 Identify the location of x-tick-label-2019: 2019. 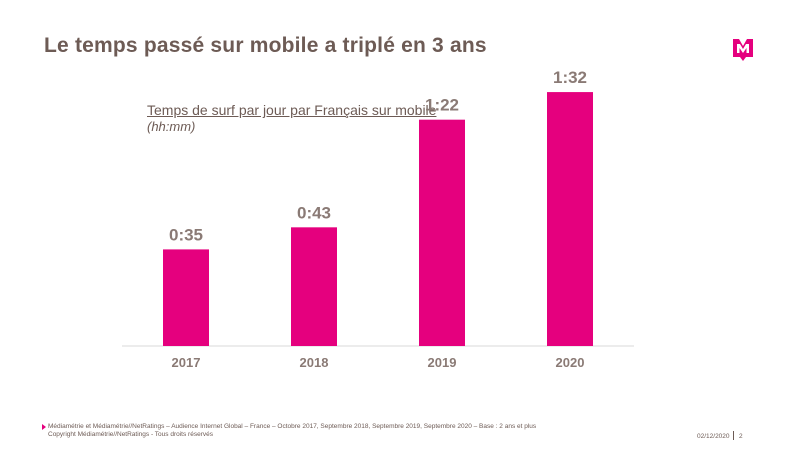
(442, 362).